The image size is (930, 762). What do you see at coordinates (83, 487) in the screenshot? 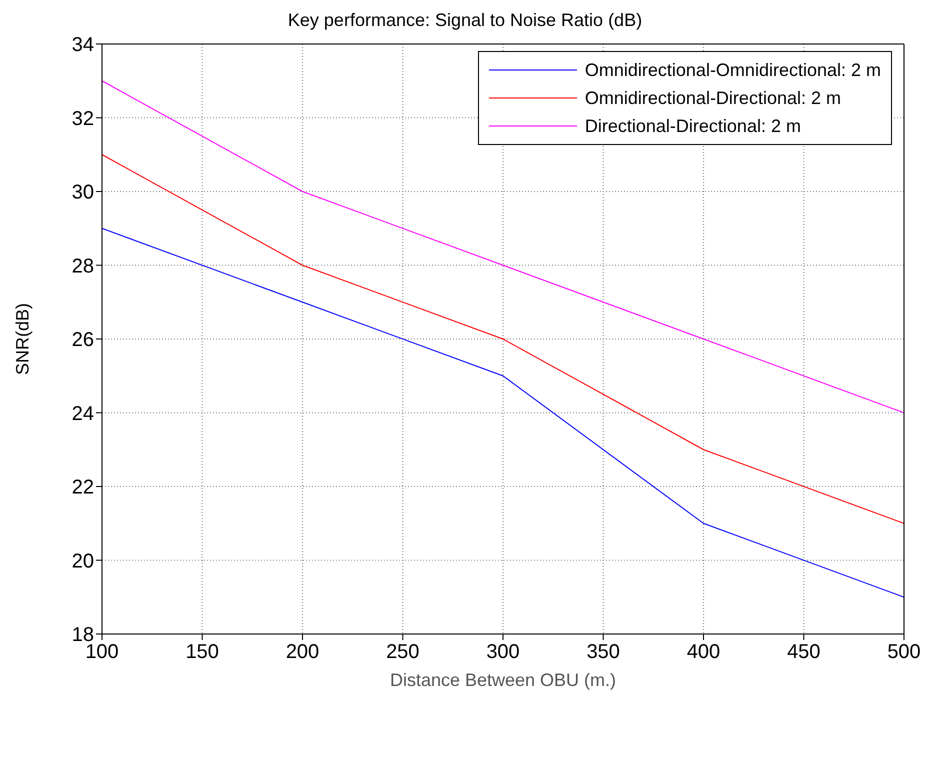
I see `y-tick-label: 22` at bounding box center [83, 487].